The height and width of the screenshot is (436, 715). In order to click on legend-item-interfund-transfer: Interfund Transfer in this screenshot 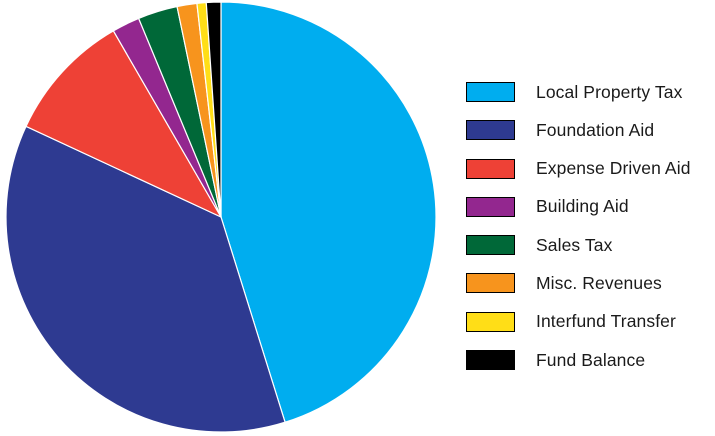, I will do `click(578, 321)`.